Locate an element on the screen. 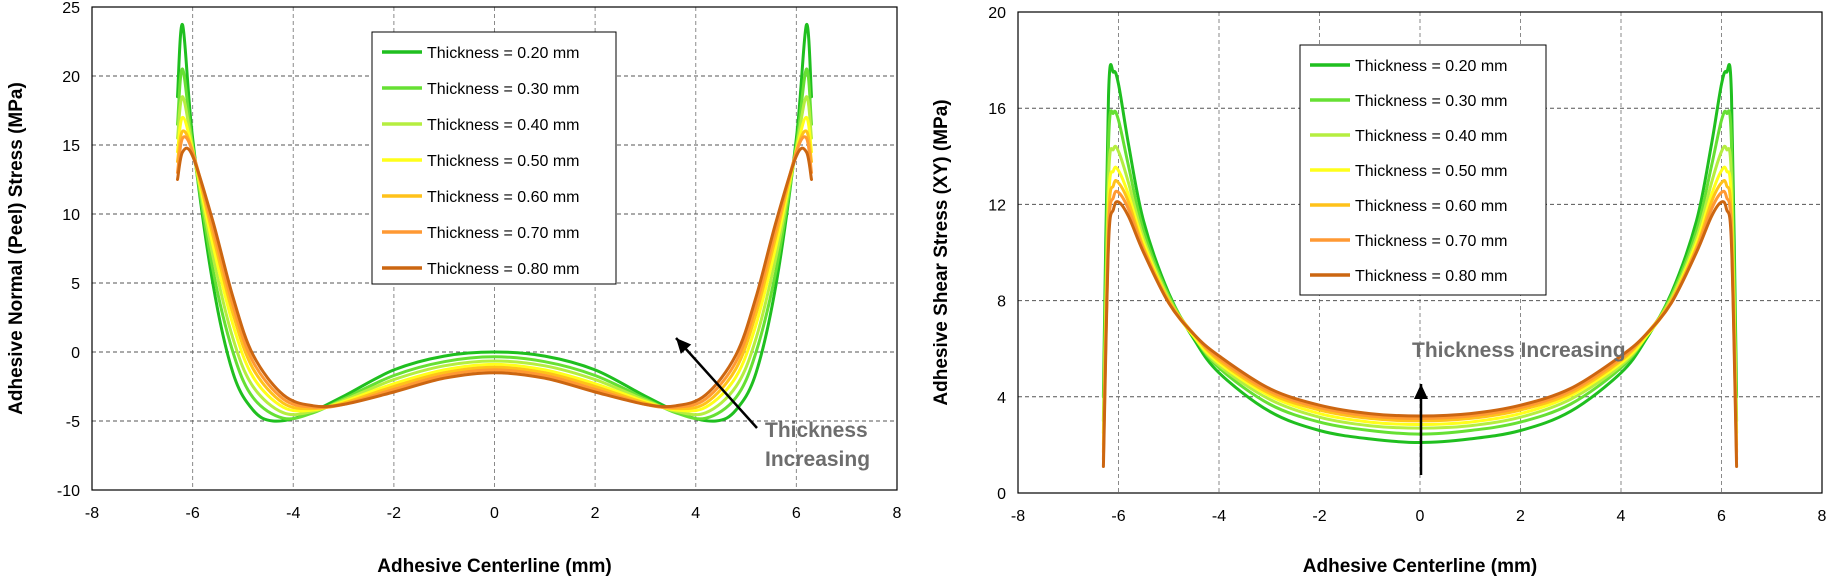 The image size is (1833, 584). y-tick-label: 4 is located at coordinates (1001, 398).